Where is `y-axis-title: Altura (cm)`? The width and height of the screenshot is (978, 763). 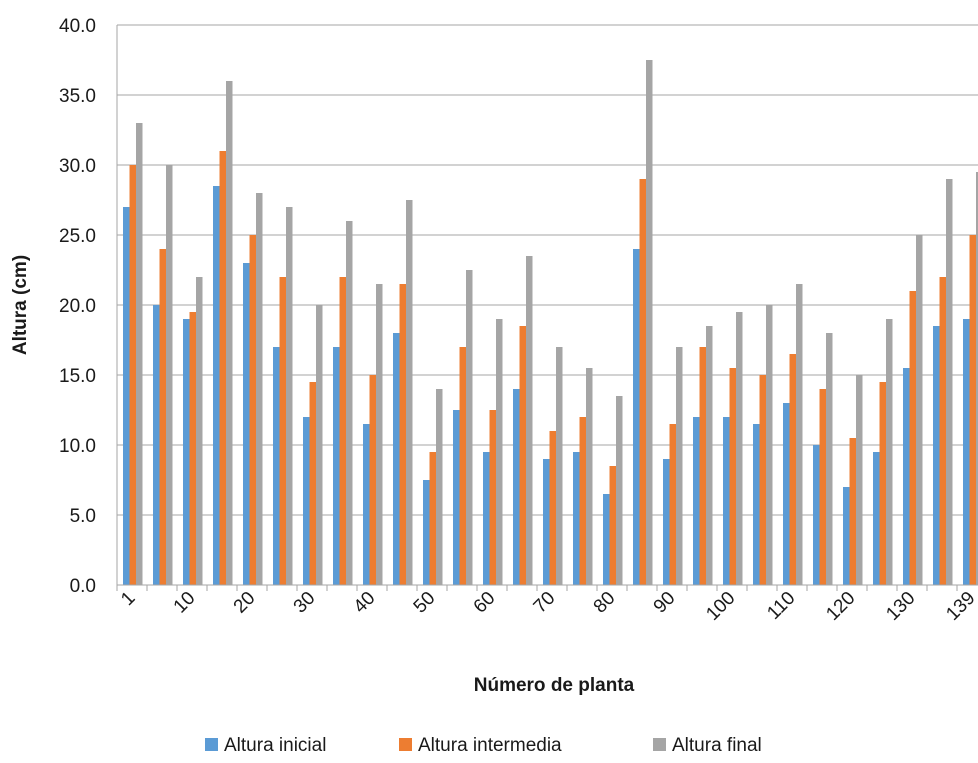 y-axis-title: Altura (cm) is located at coordinates (20, 305).